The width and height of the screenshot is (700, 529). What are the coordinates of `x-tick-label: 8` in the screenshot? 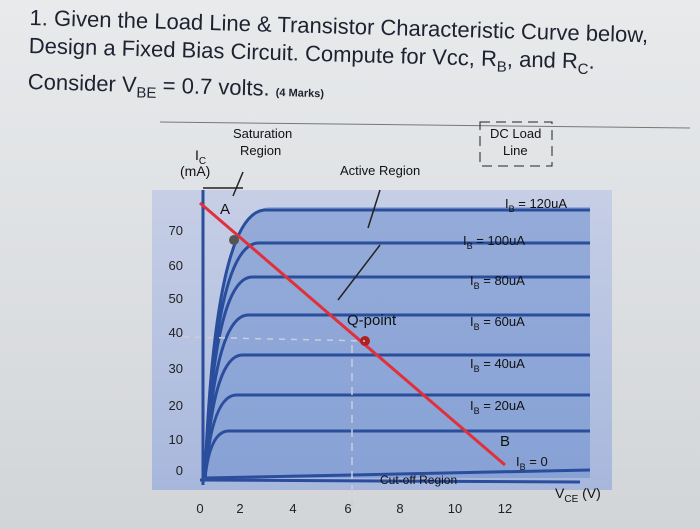 It's located at (399, 508).